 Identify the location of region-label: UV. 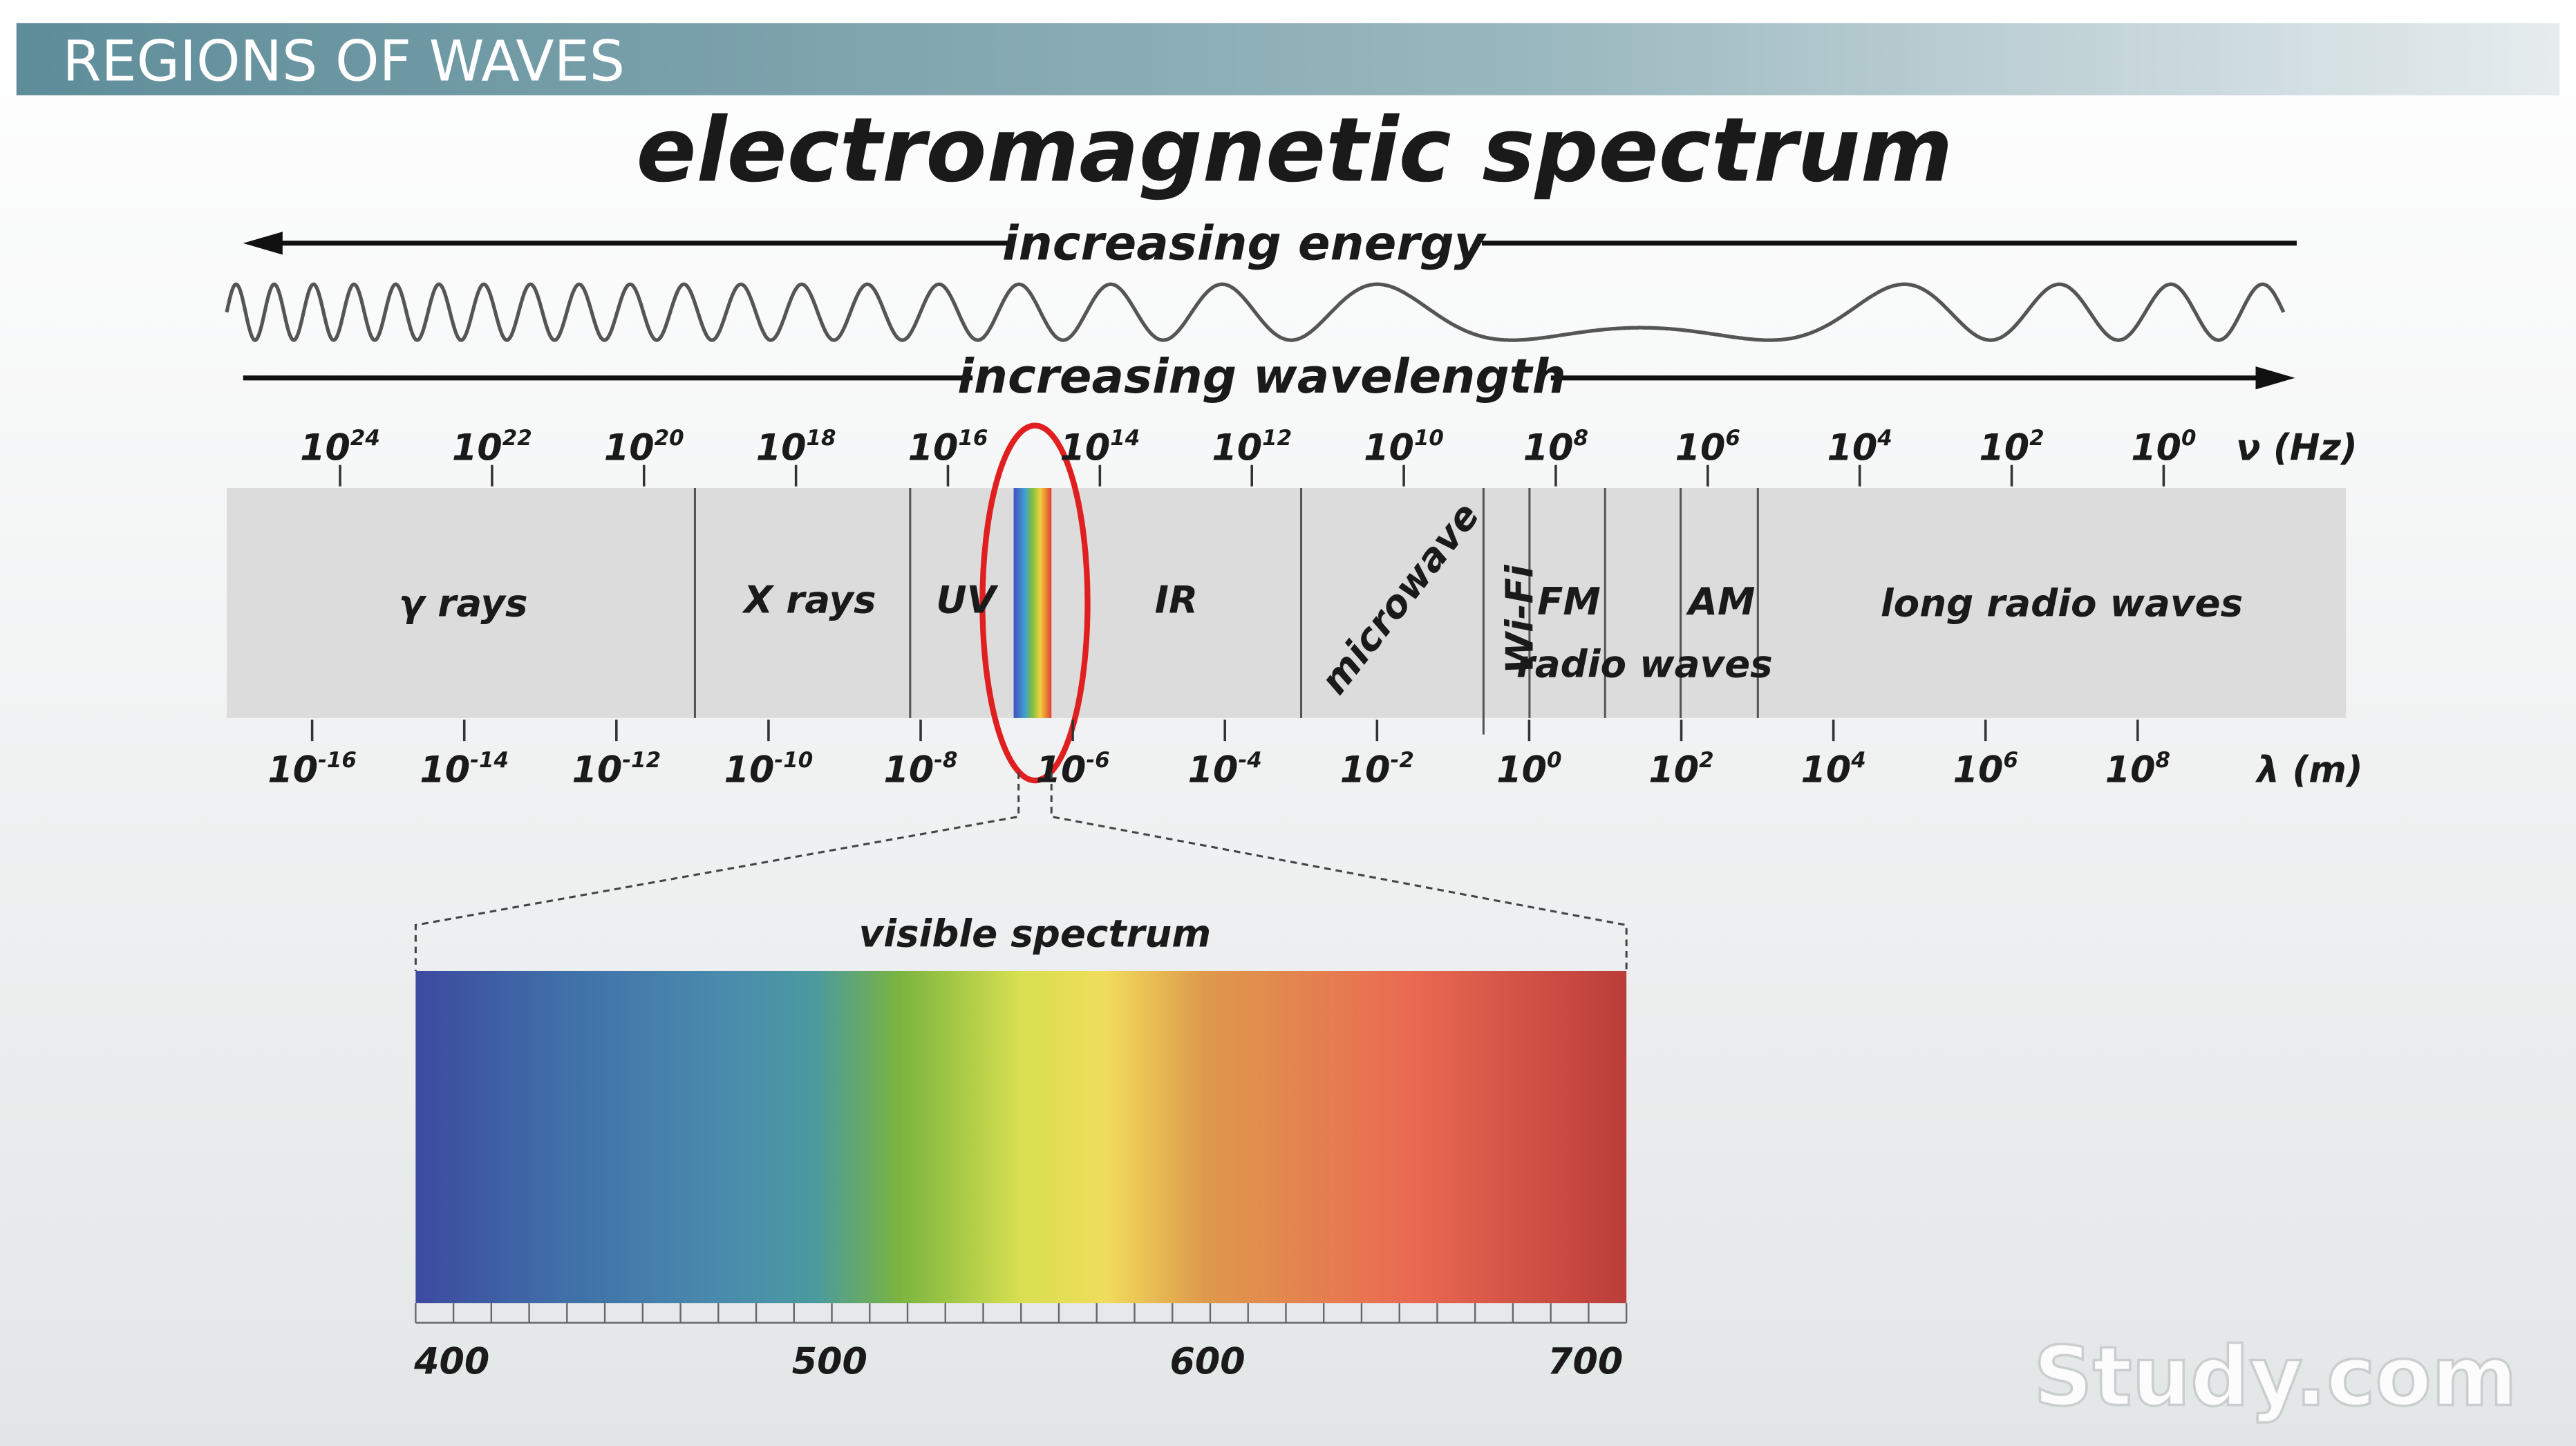
(967, 600).